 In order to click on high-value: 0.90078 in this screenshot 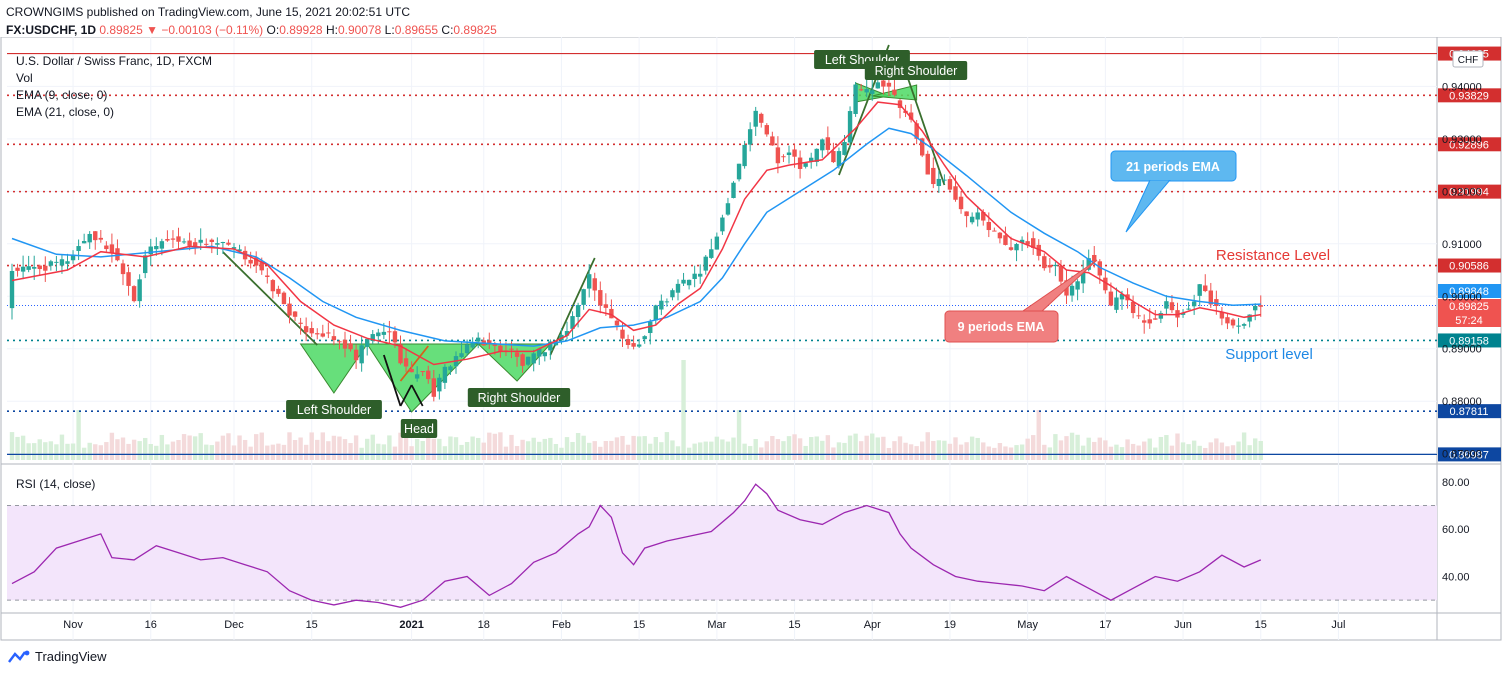, I will do `click(359, 30)`.